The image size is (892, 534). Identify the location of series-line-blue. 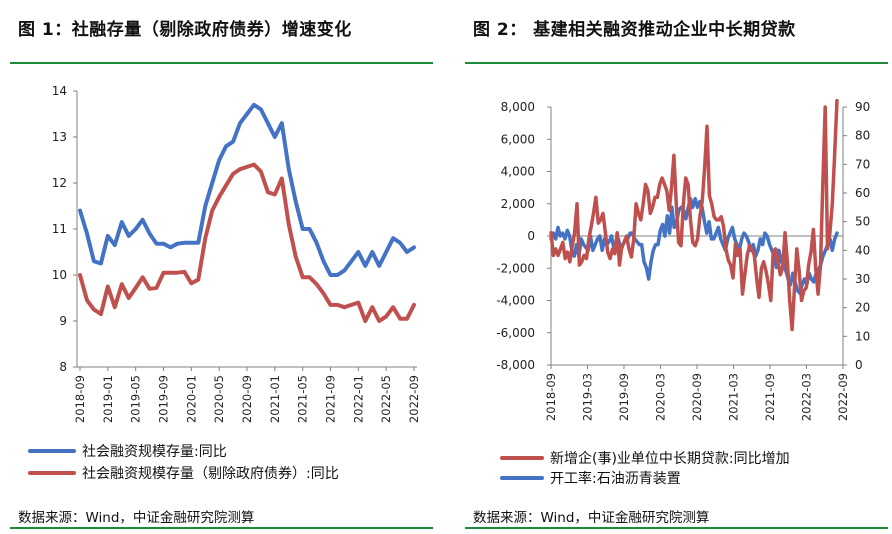
(247, 189).